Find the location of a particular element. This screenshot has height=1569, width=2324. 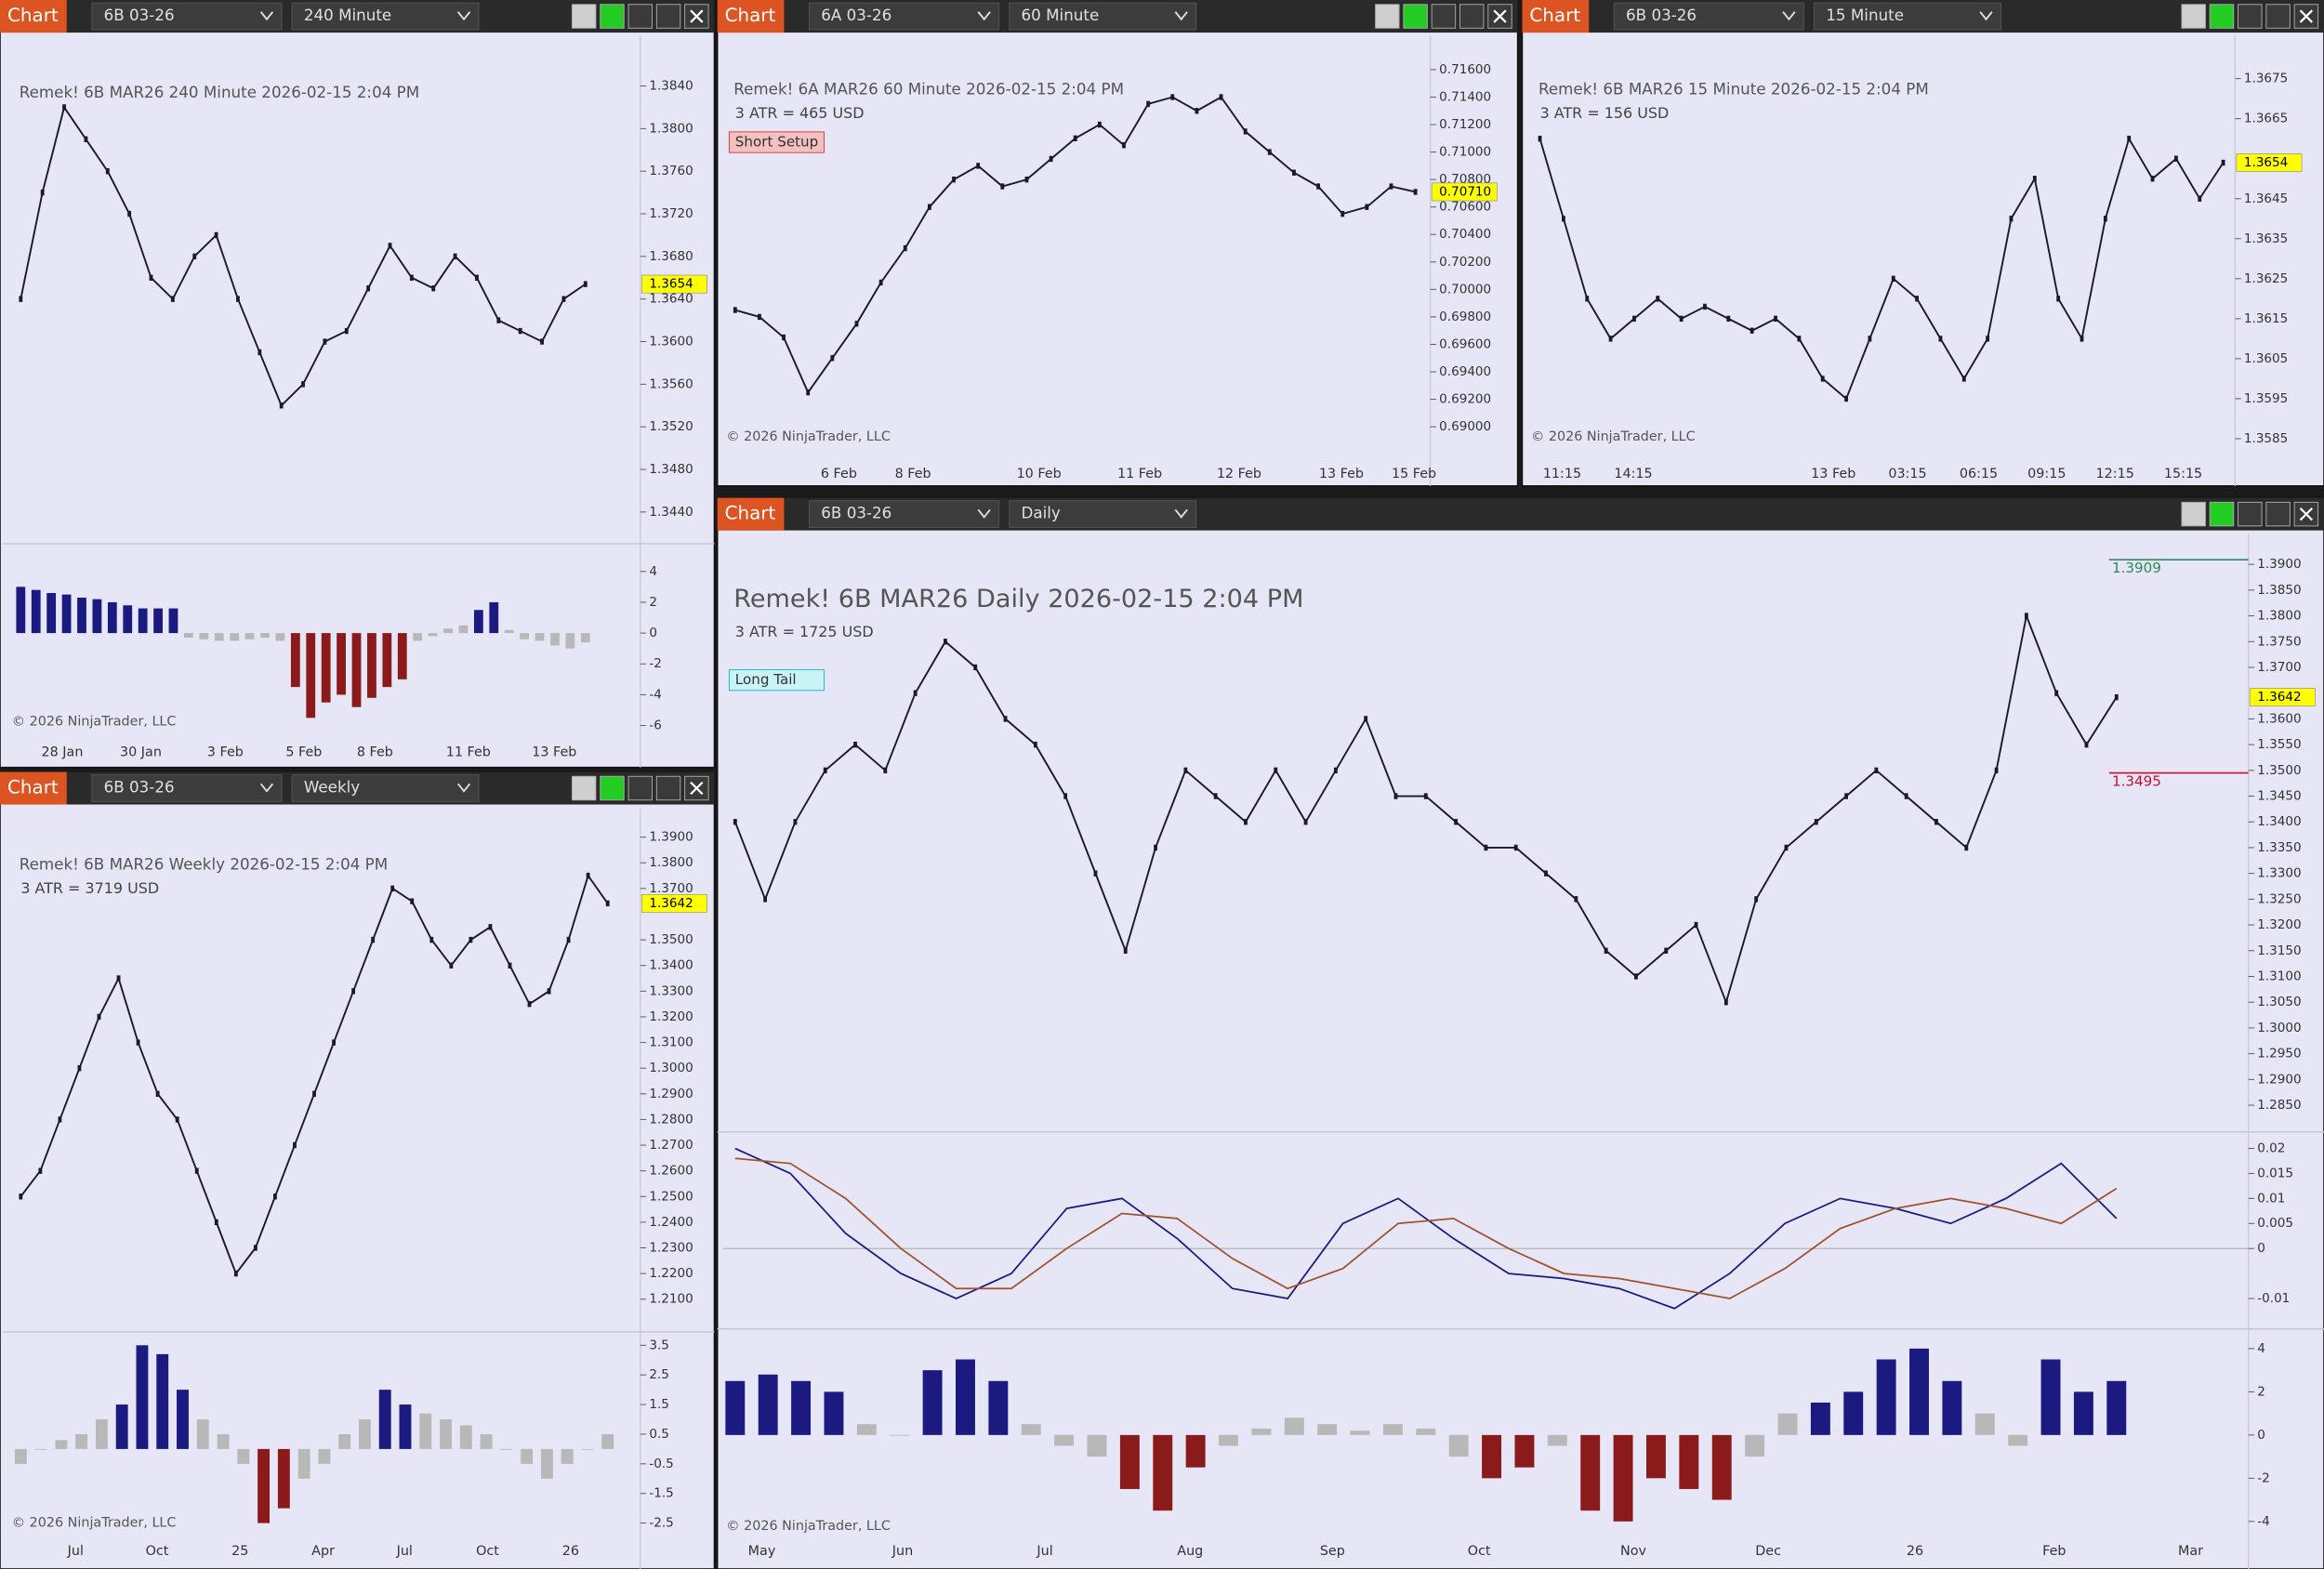

y-tick-label: 1.2200 is located at coordinates (671, 1273).